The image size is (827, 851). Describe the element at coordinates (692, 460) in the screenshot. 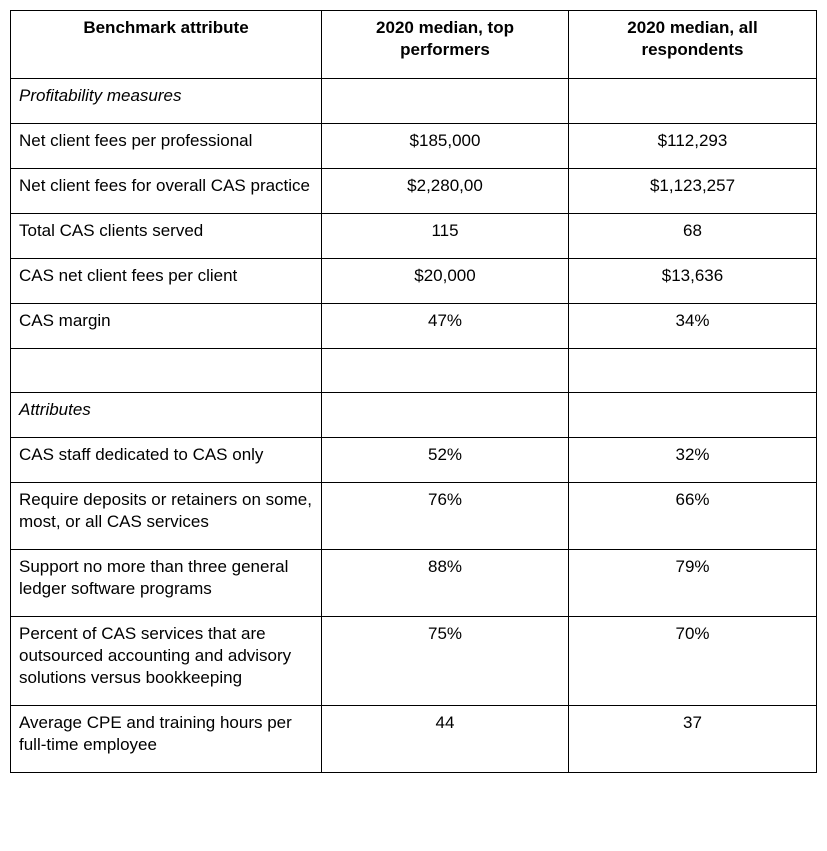

I see `cell-all-respondents: 32%` at that location.